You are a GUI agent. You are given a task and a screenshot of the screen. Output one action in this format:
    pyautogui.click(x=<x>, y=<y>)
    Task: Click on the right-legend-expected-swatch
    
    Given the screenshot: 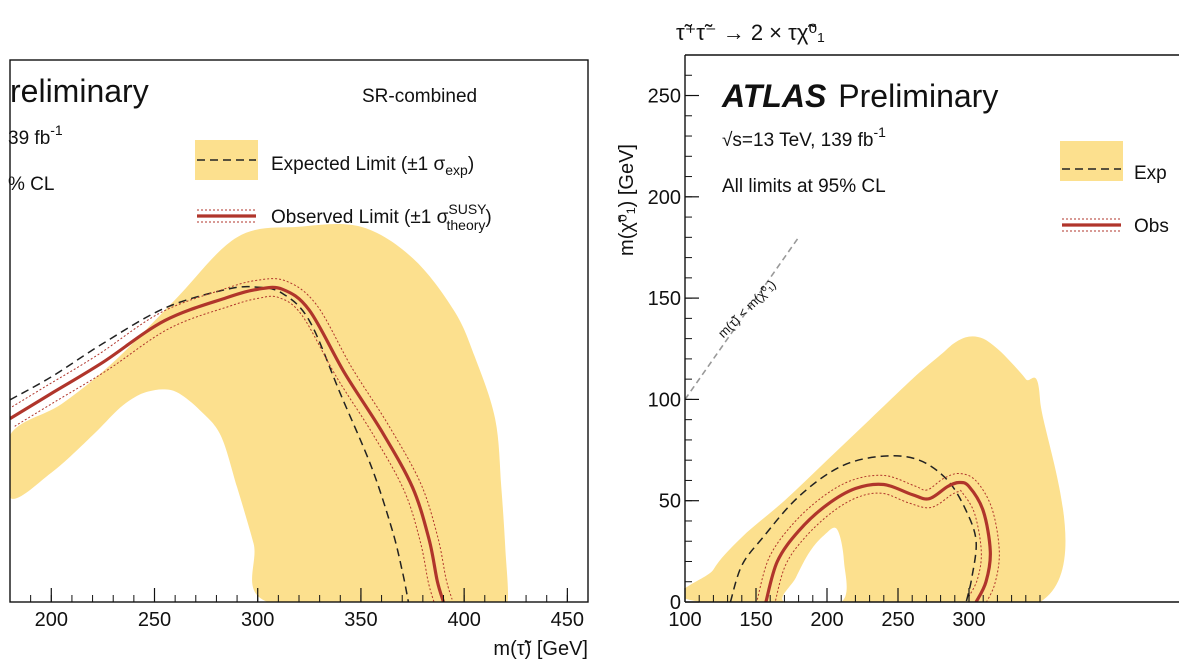 What is the action you would take?
    pyautogui.click(x=1091, y=161)
    